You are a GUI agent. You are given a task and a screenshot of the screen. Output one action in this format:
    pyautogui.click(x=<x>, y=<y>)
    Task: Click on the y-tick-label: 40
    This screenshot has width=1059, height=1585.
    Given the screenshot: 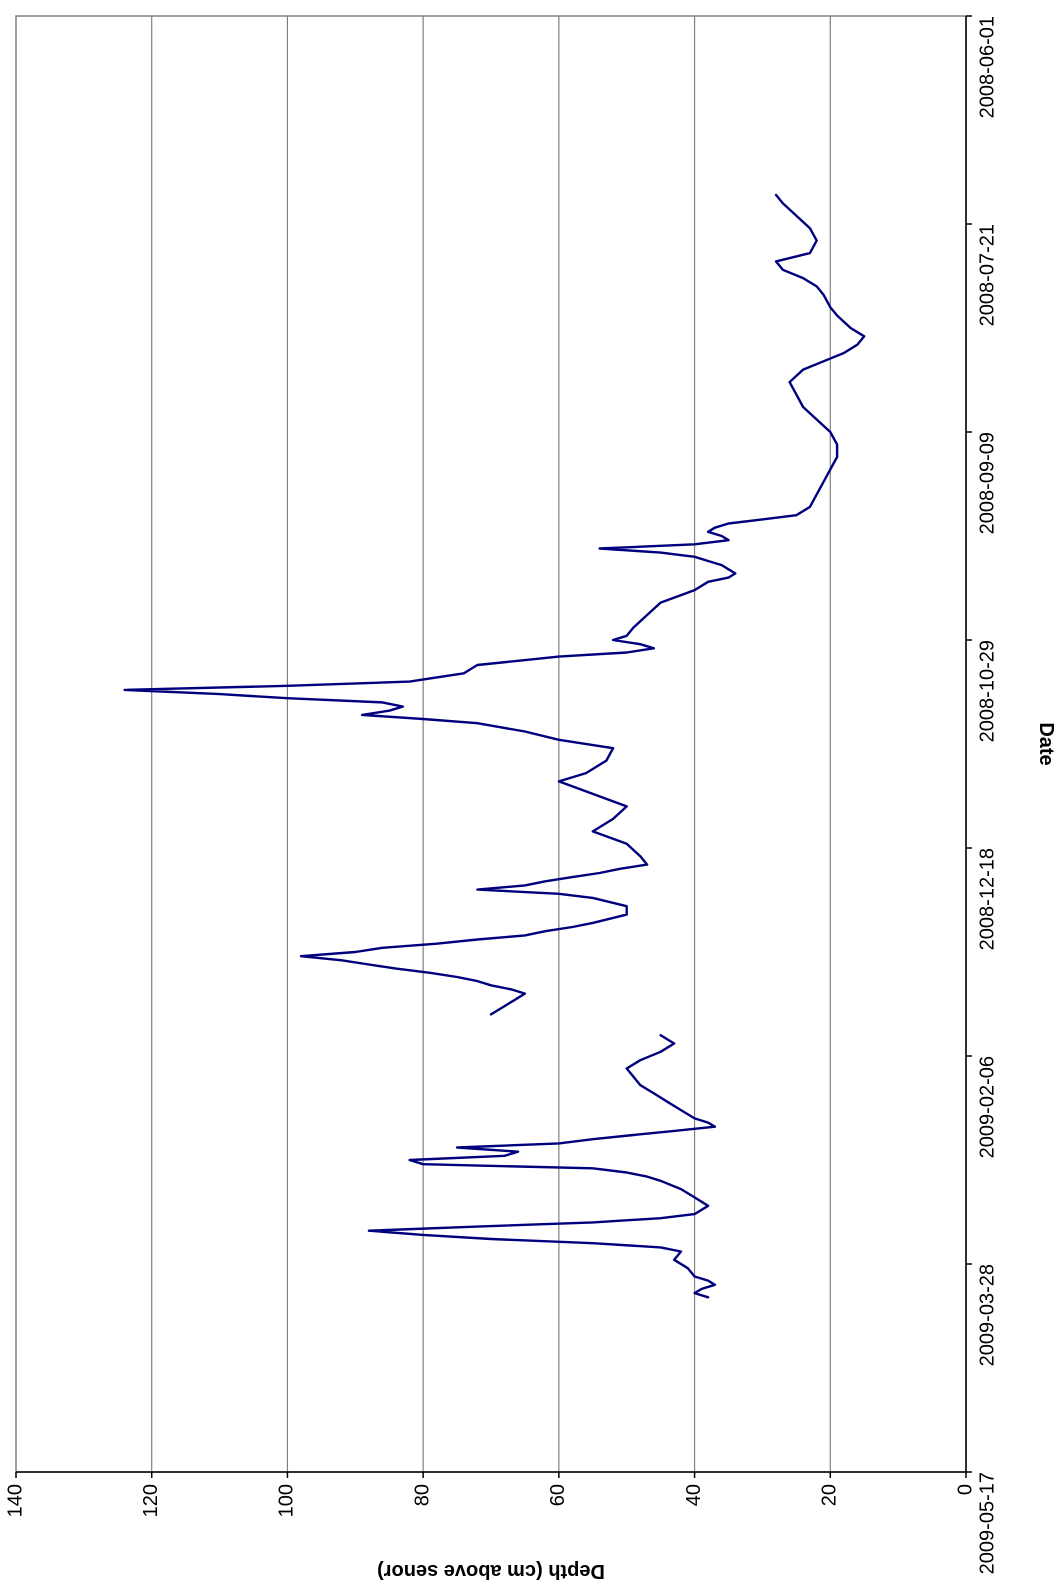 What is the action you would take?
    pyautogui.click(x=694, y=1495)
    